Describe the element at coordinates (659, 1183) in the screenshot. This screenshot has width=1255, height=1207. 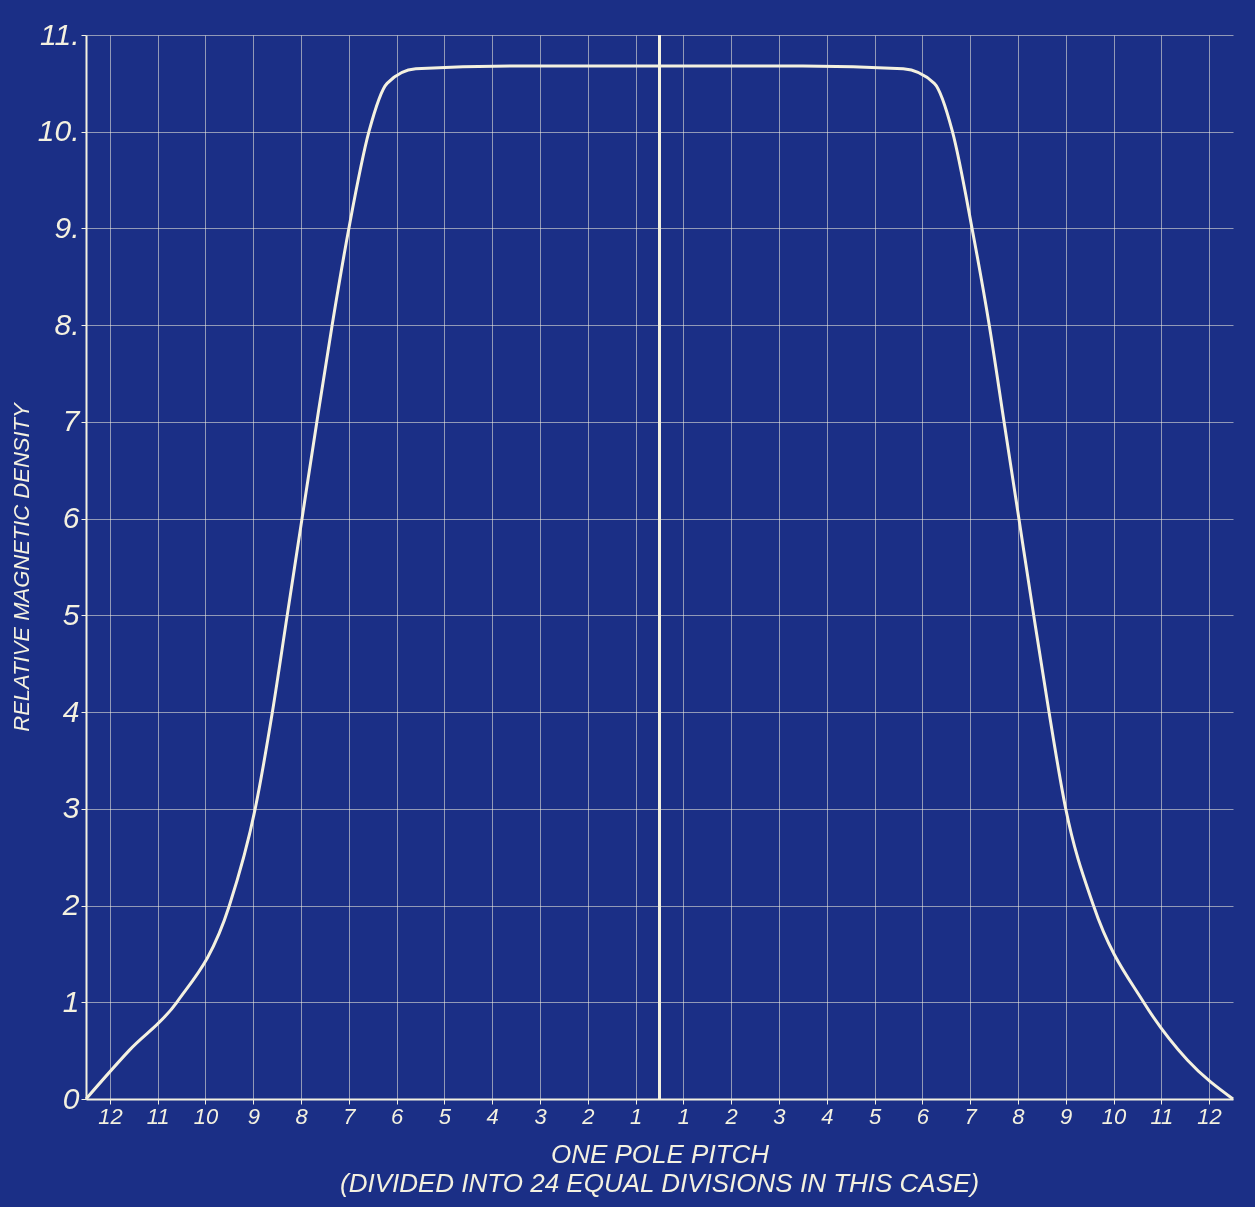
I see `text: (DIVIDED INTO 24 EQUAL DIVISIONS IN THIS CASE)` at that location.